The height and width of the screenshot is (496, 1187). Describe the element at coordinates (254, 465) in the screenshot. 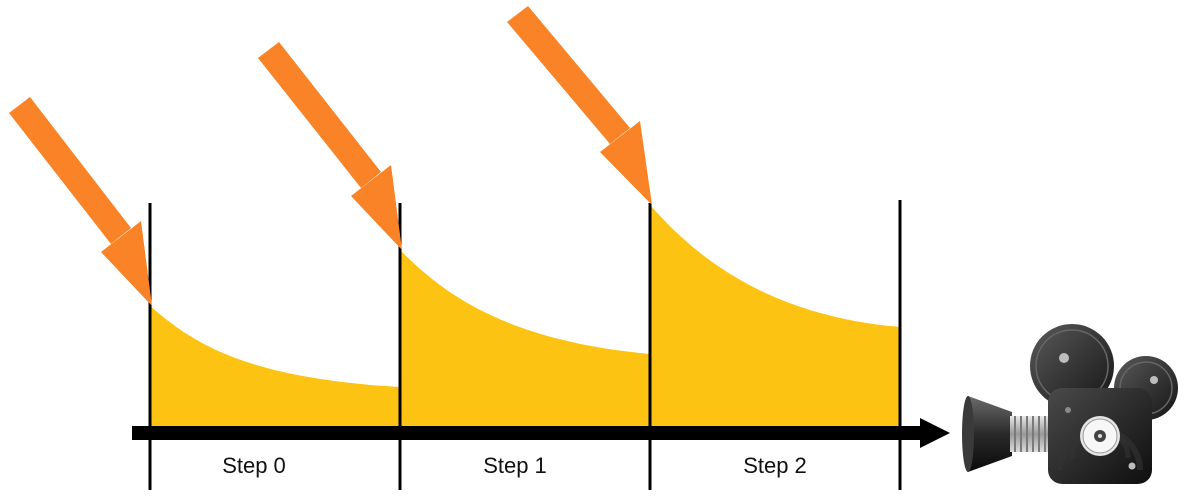

I see `step-label-0: Step 0` at that location.